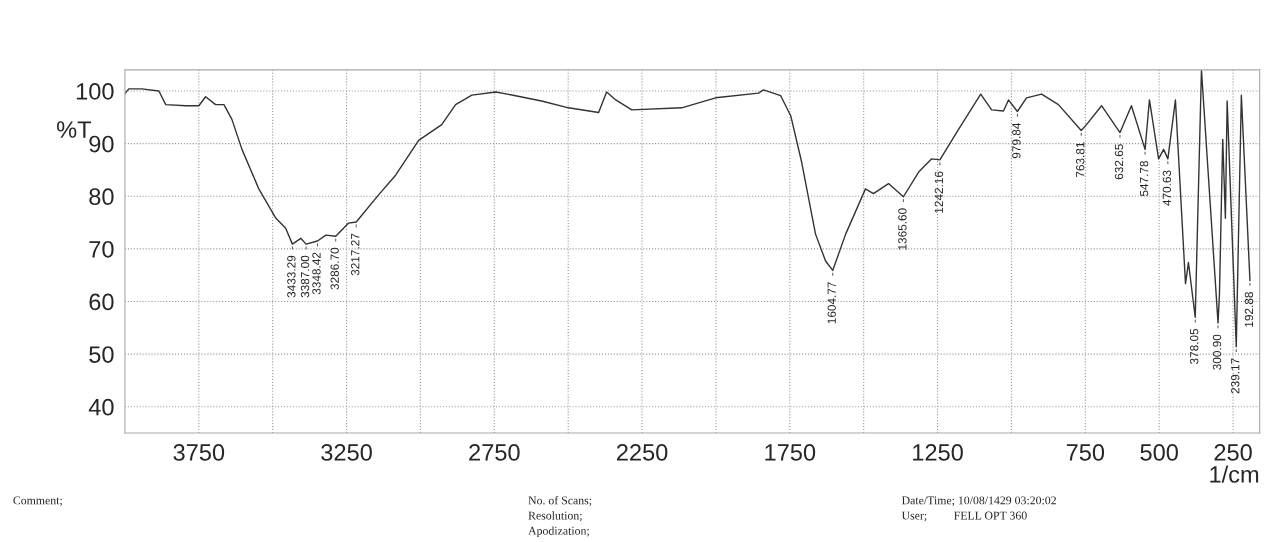 This screenshot has height=542, width=1288. What do you see at coordinates (101, 407) in the screenshot?
I see `y-tick-label: 40` at bounding box center [101, 407].